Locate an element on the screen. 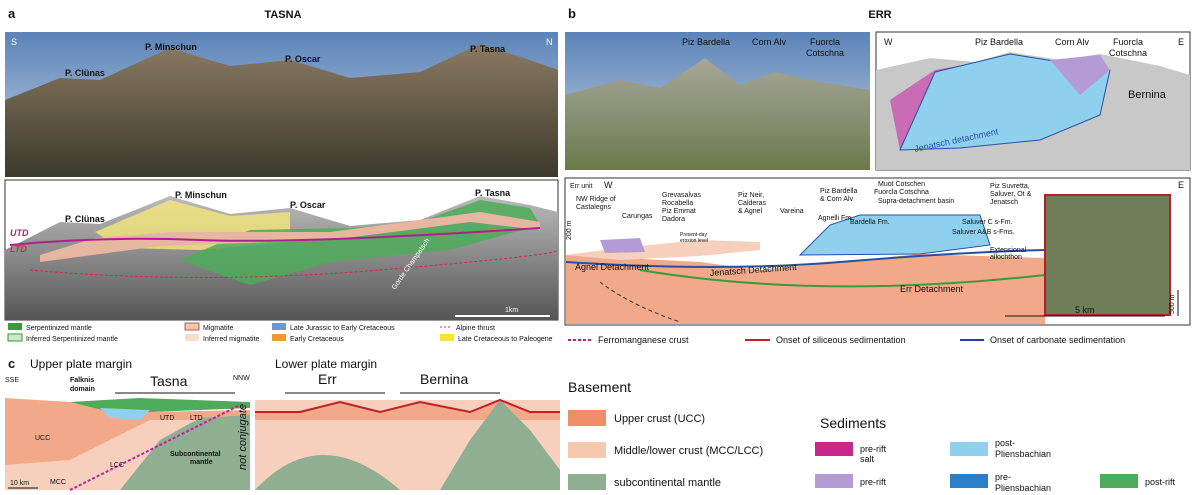 This screenshot has width=1196, height=495. inset-photo is located at coordinates (1107, 255).